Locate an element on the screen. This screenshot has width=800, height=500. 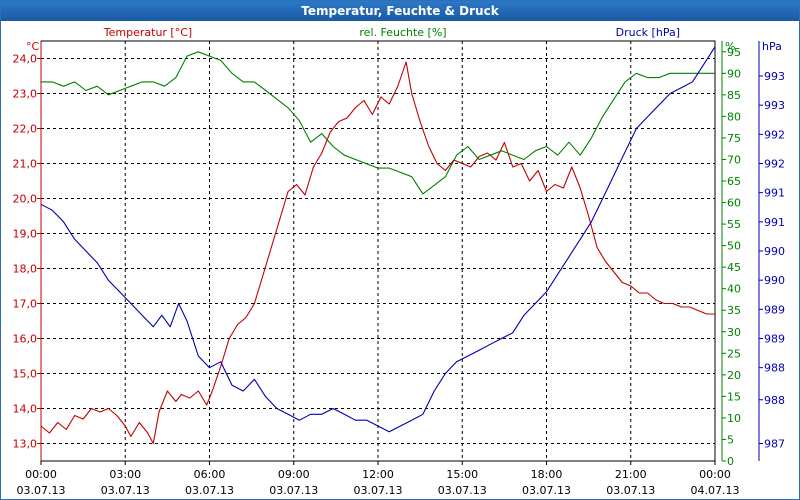
humidity-tick-label: 85 is located at coordinates (734, 95).